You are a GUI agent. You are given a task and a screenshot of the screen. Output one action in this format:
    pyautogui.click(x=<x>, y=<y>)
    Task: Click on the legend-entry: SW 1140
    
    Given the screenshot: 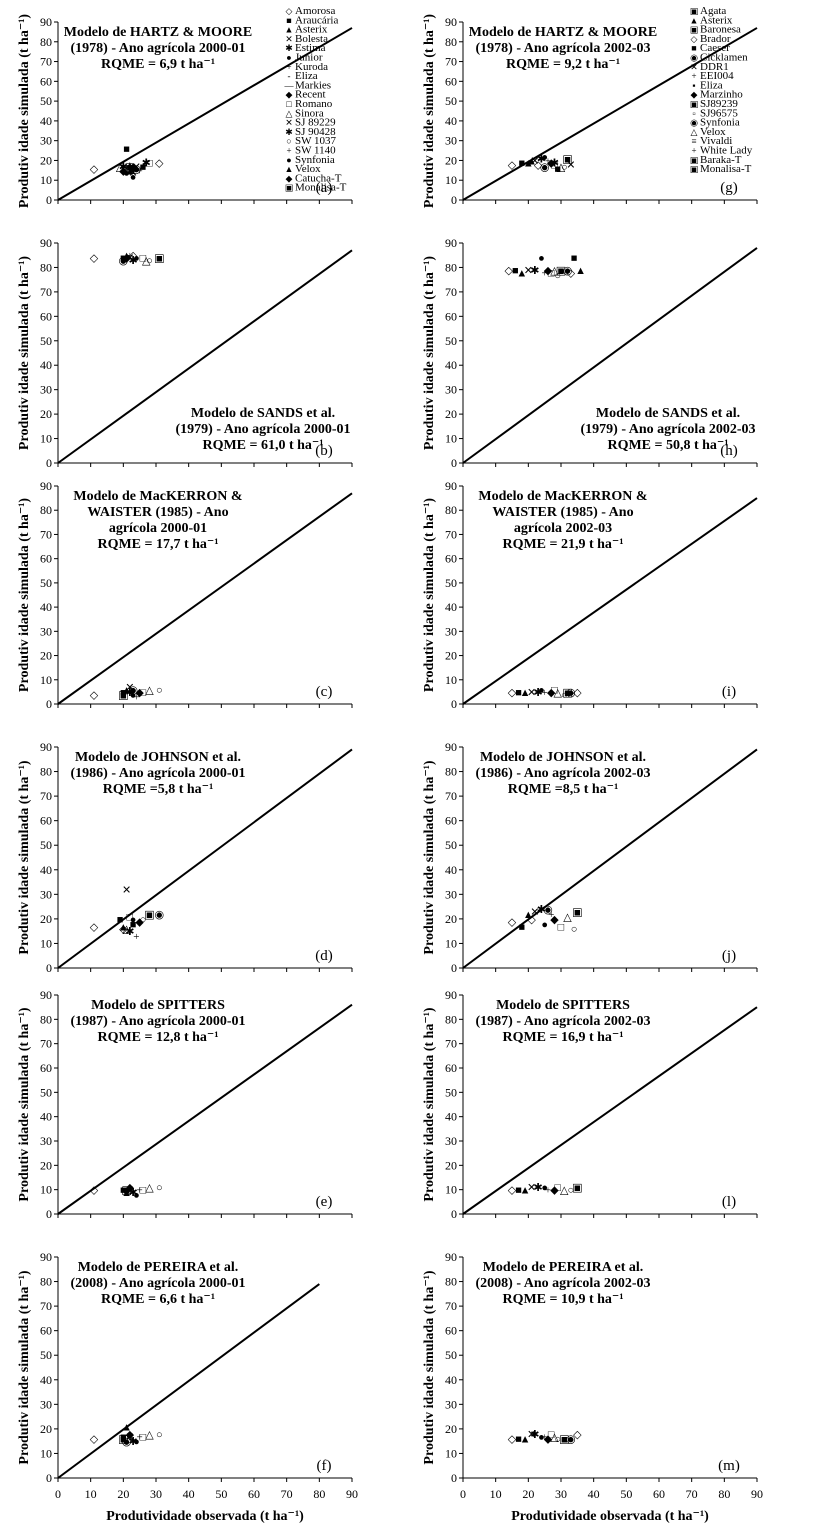 What is the action you would take?
    pyautogui.click(x=315, y=151)
    